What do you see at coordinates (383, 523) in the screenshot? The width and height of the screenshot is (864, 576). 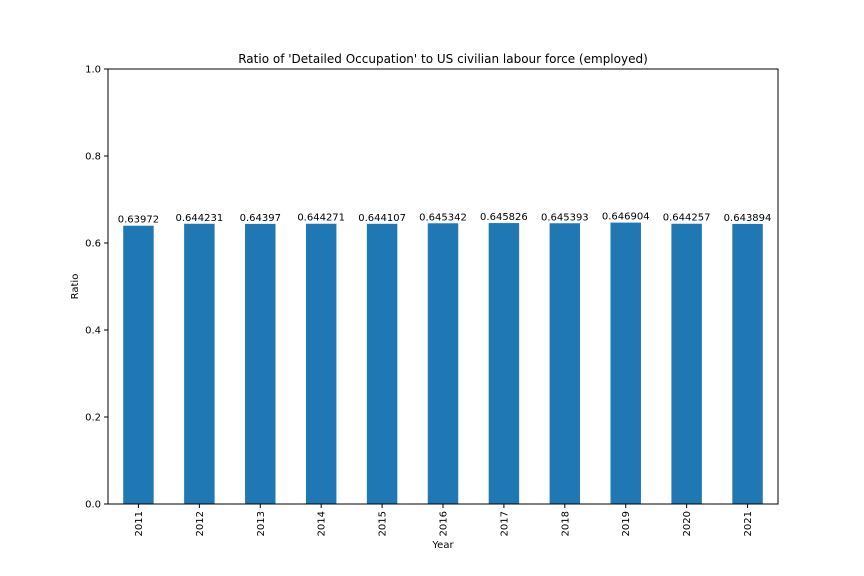 I see `x-tick-label-2015: 2015` at bounding box center [383, 523].